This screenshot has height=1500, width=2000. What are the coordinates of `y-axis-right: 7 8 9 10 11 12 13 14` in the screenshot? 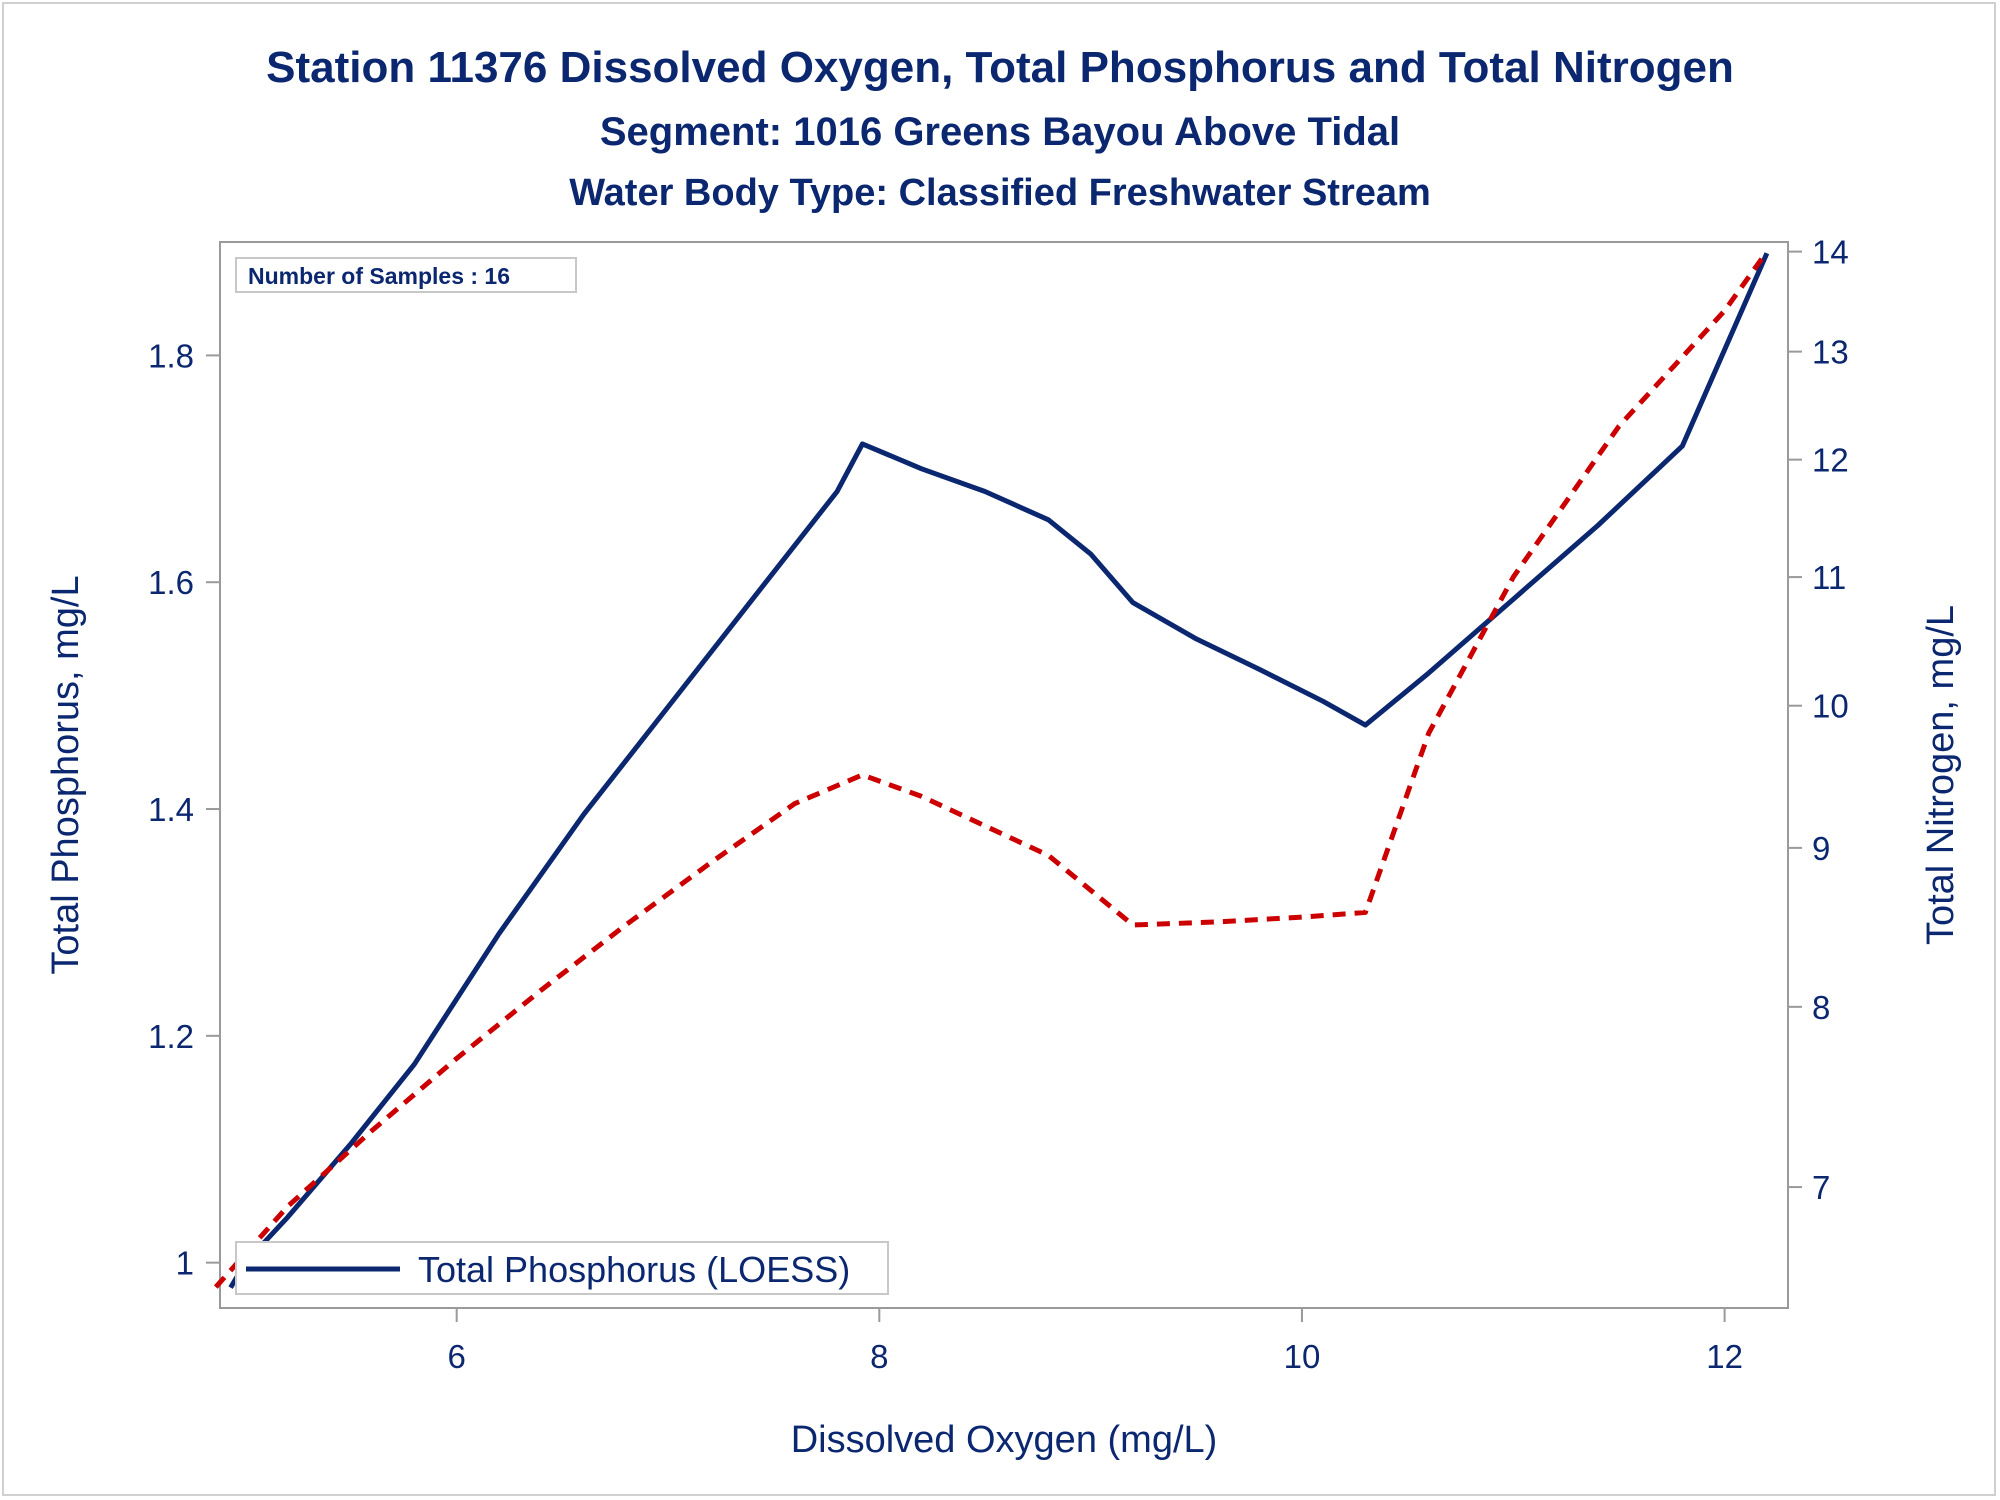 It's located at (1818, 720).